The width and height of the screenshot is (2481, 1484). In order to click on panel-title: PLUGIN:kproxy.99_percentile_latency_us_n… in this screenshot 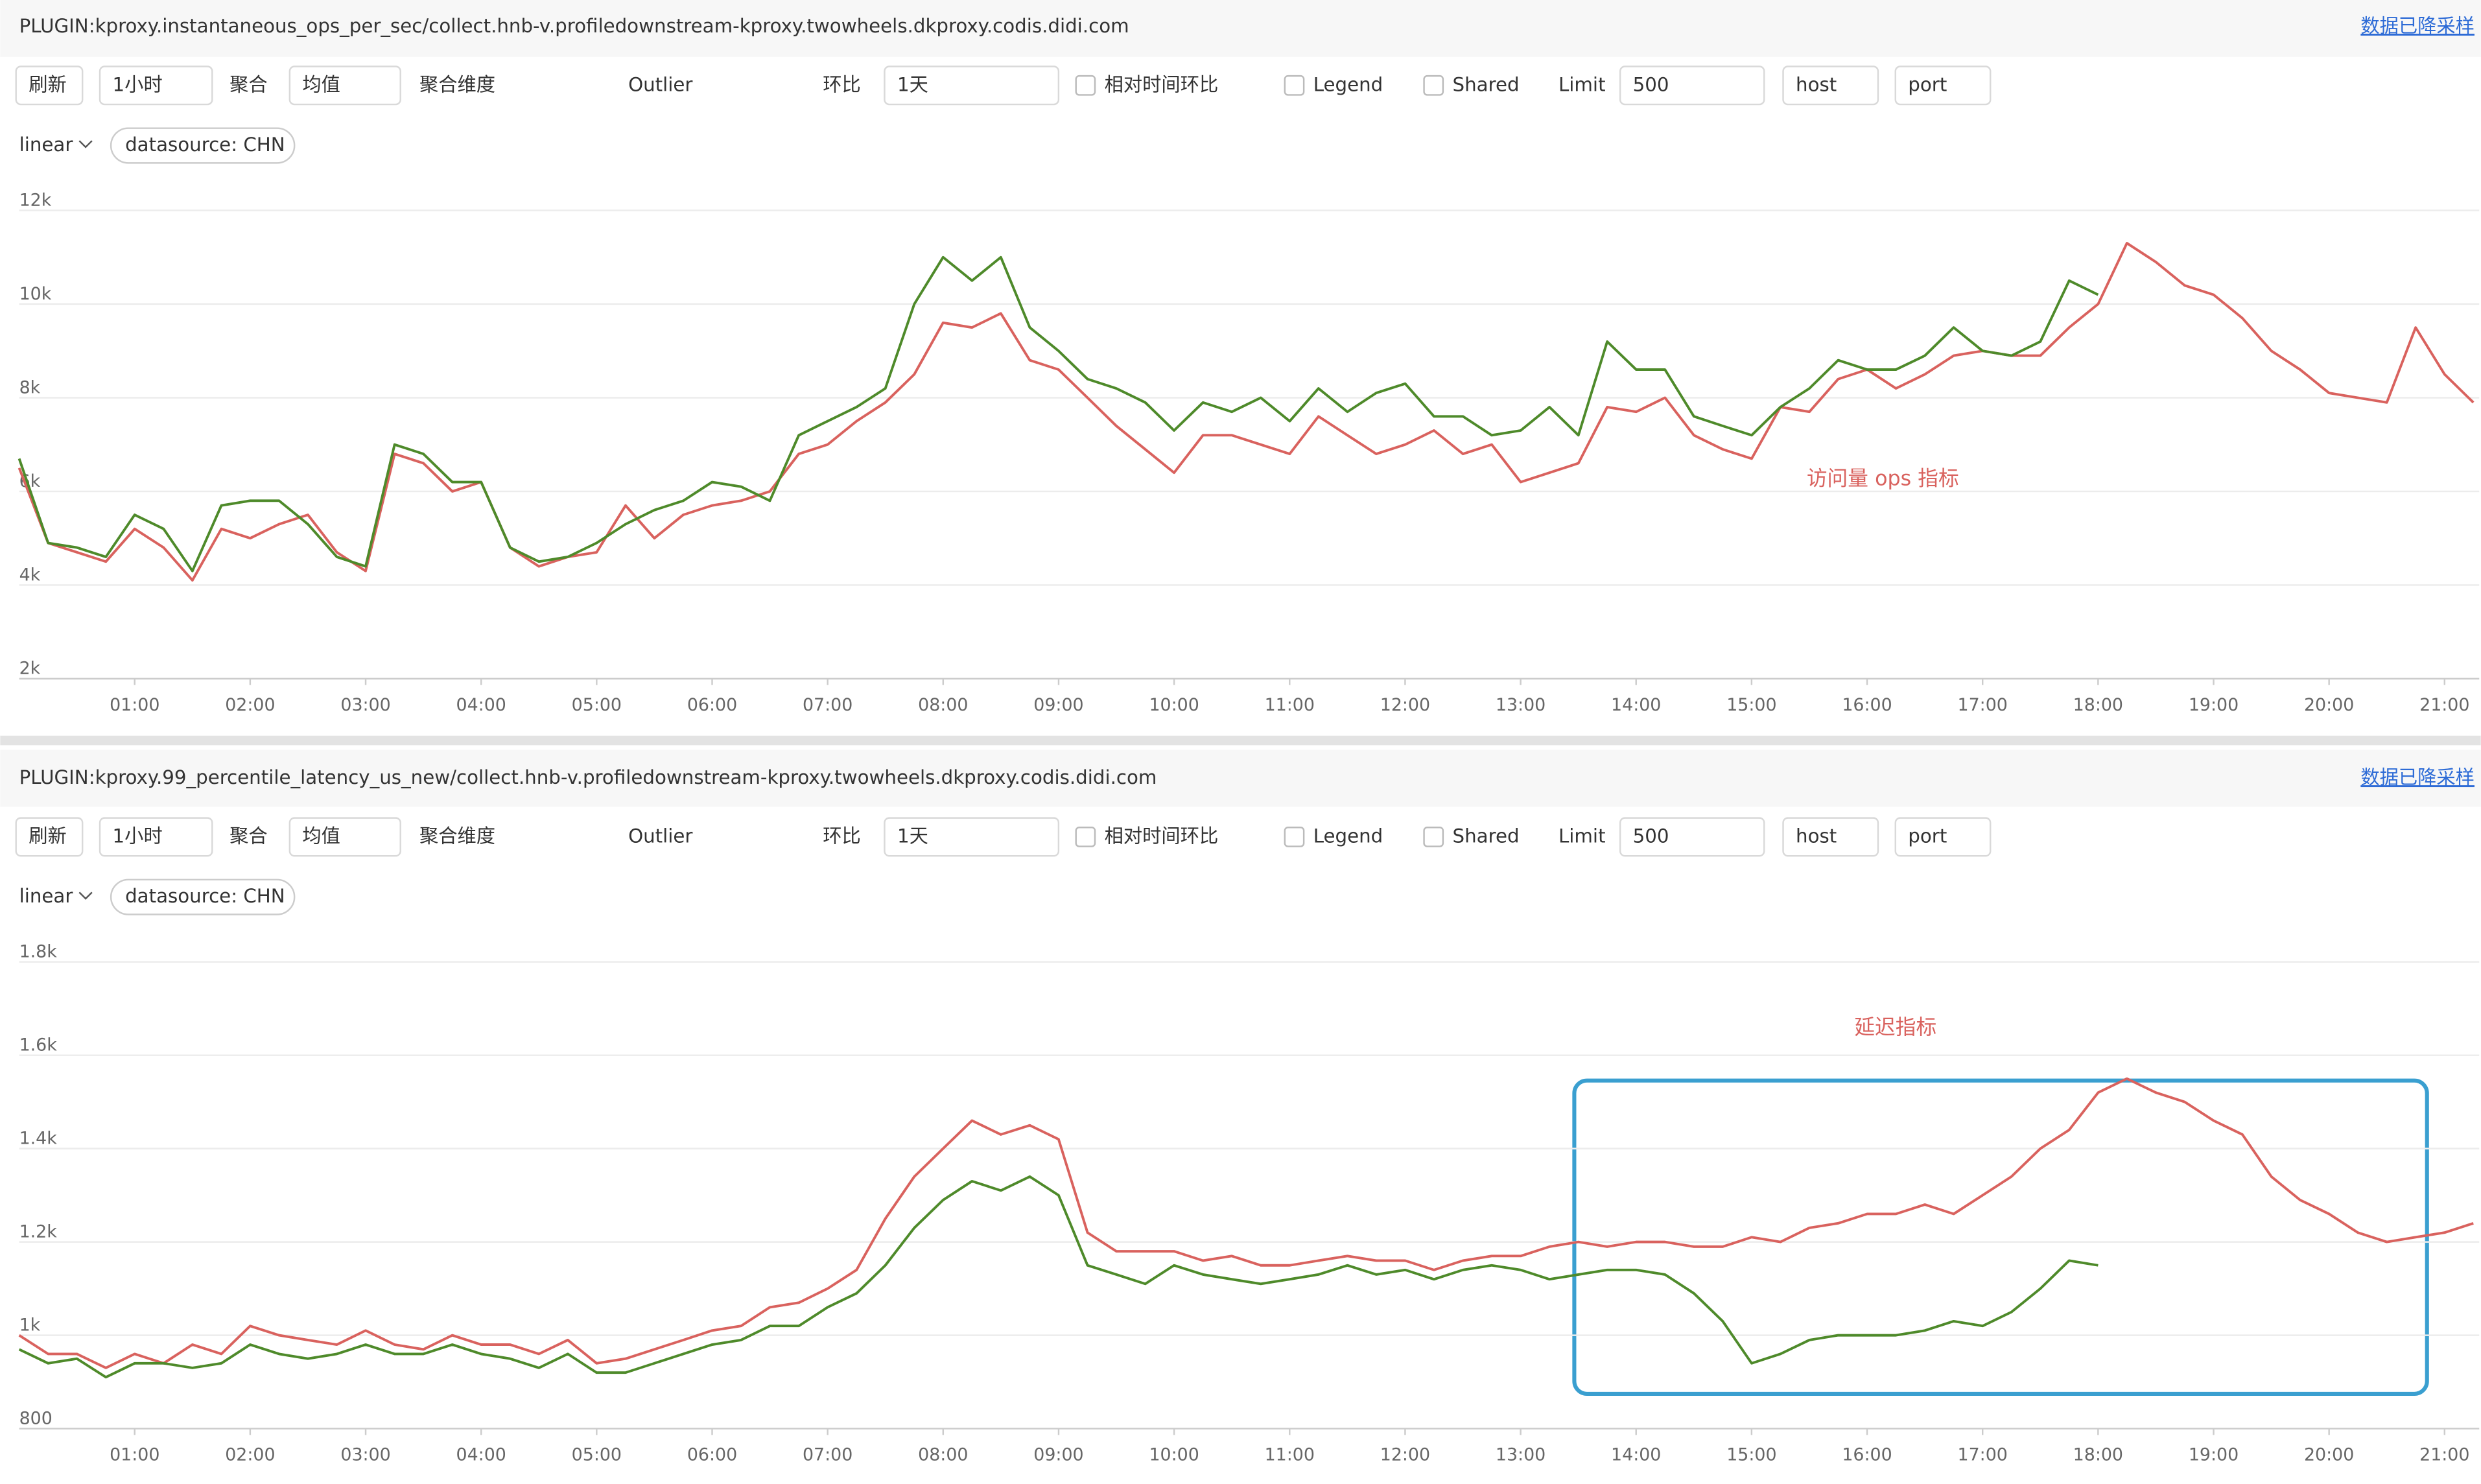, I will do `click(588, 777)`.